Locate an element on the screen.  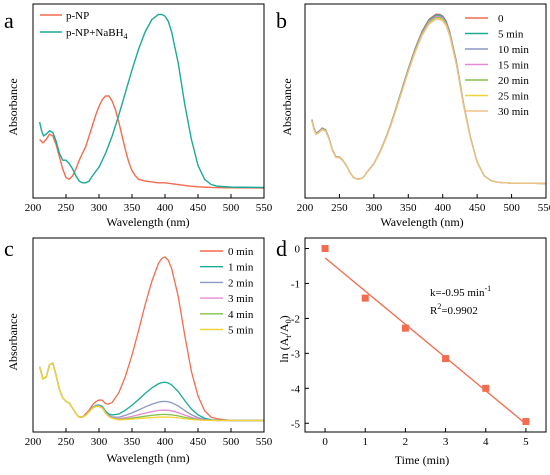
panel-c-legend-label-3: 3 min is located at coordinates (241, 299).